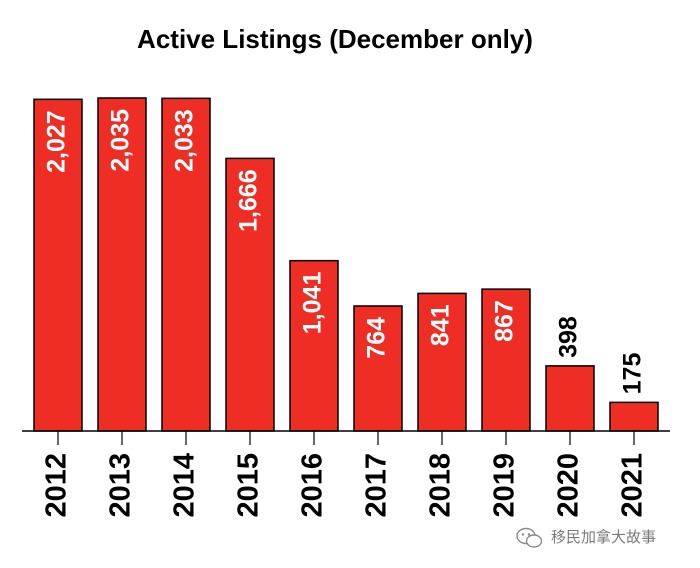  I want to click on watermark-text: 移民加拿大故事, so click(603, 537).